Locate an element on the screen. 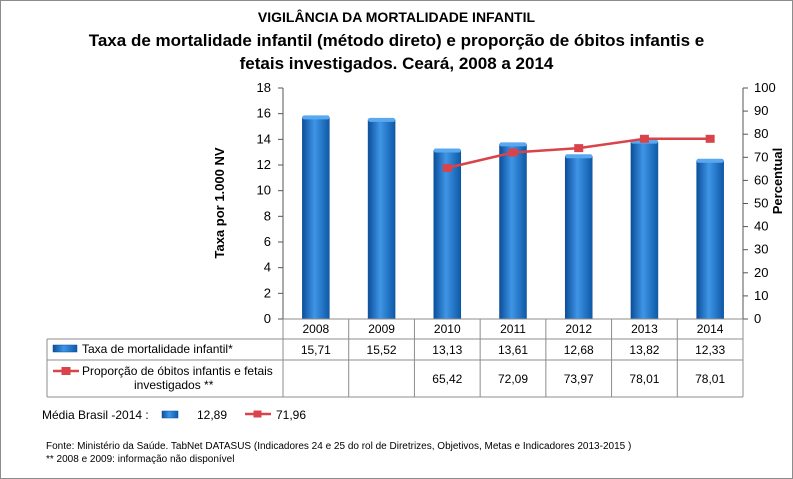 The image size is (793, 479). legend-bar-label: Taxa de mortalidade infantil* is located at coordinates (157, 349).